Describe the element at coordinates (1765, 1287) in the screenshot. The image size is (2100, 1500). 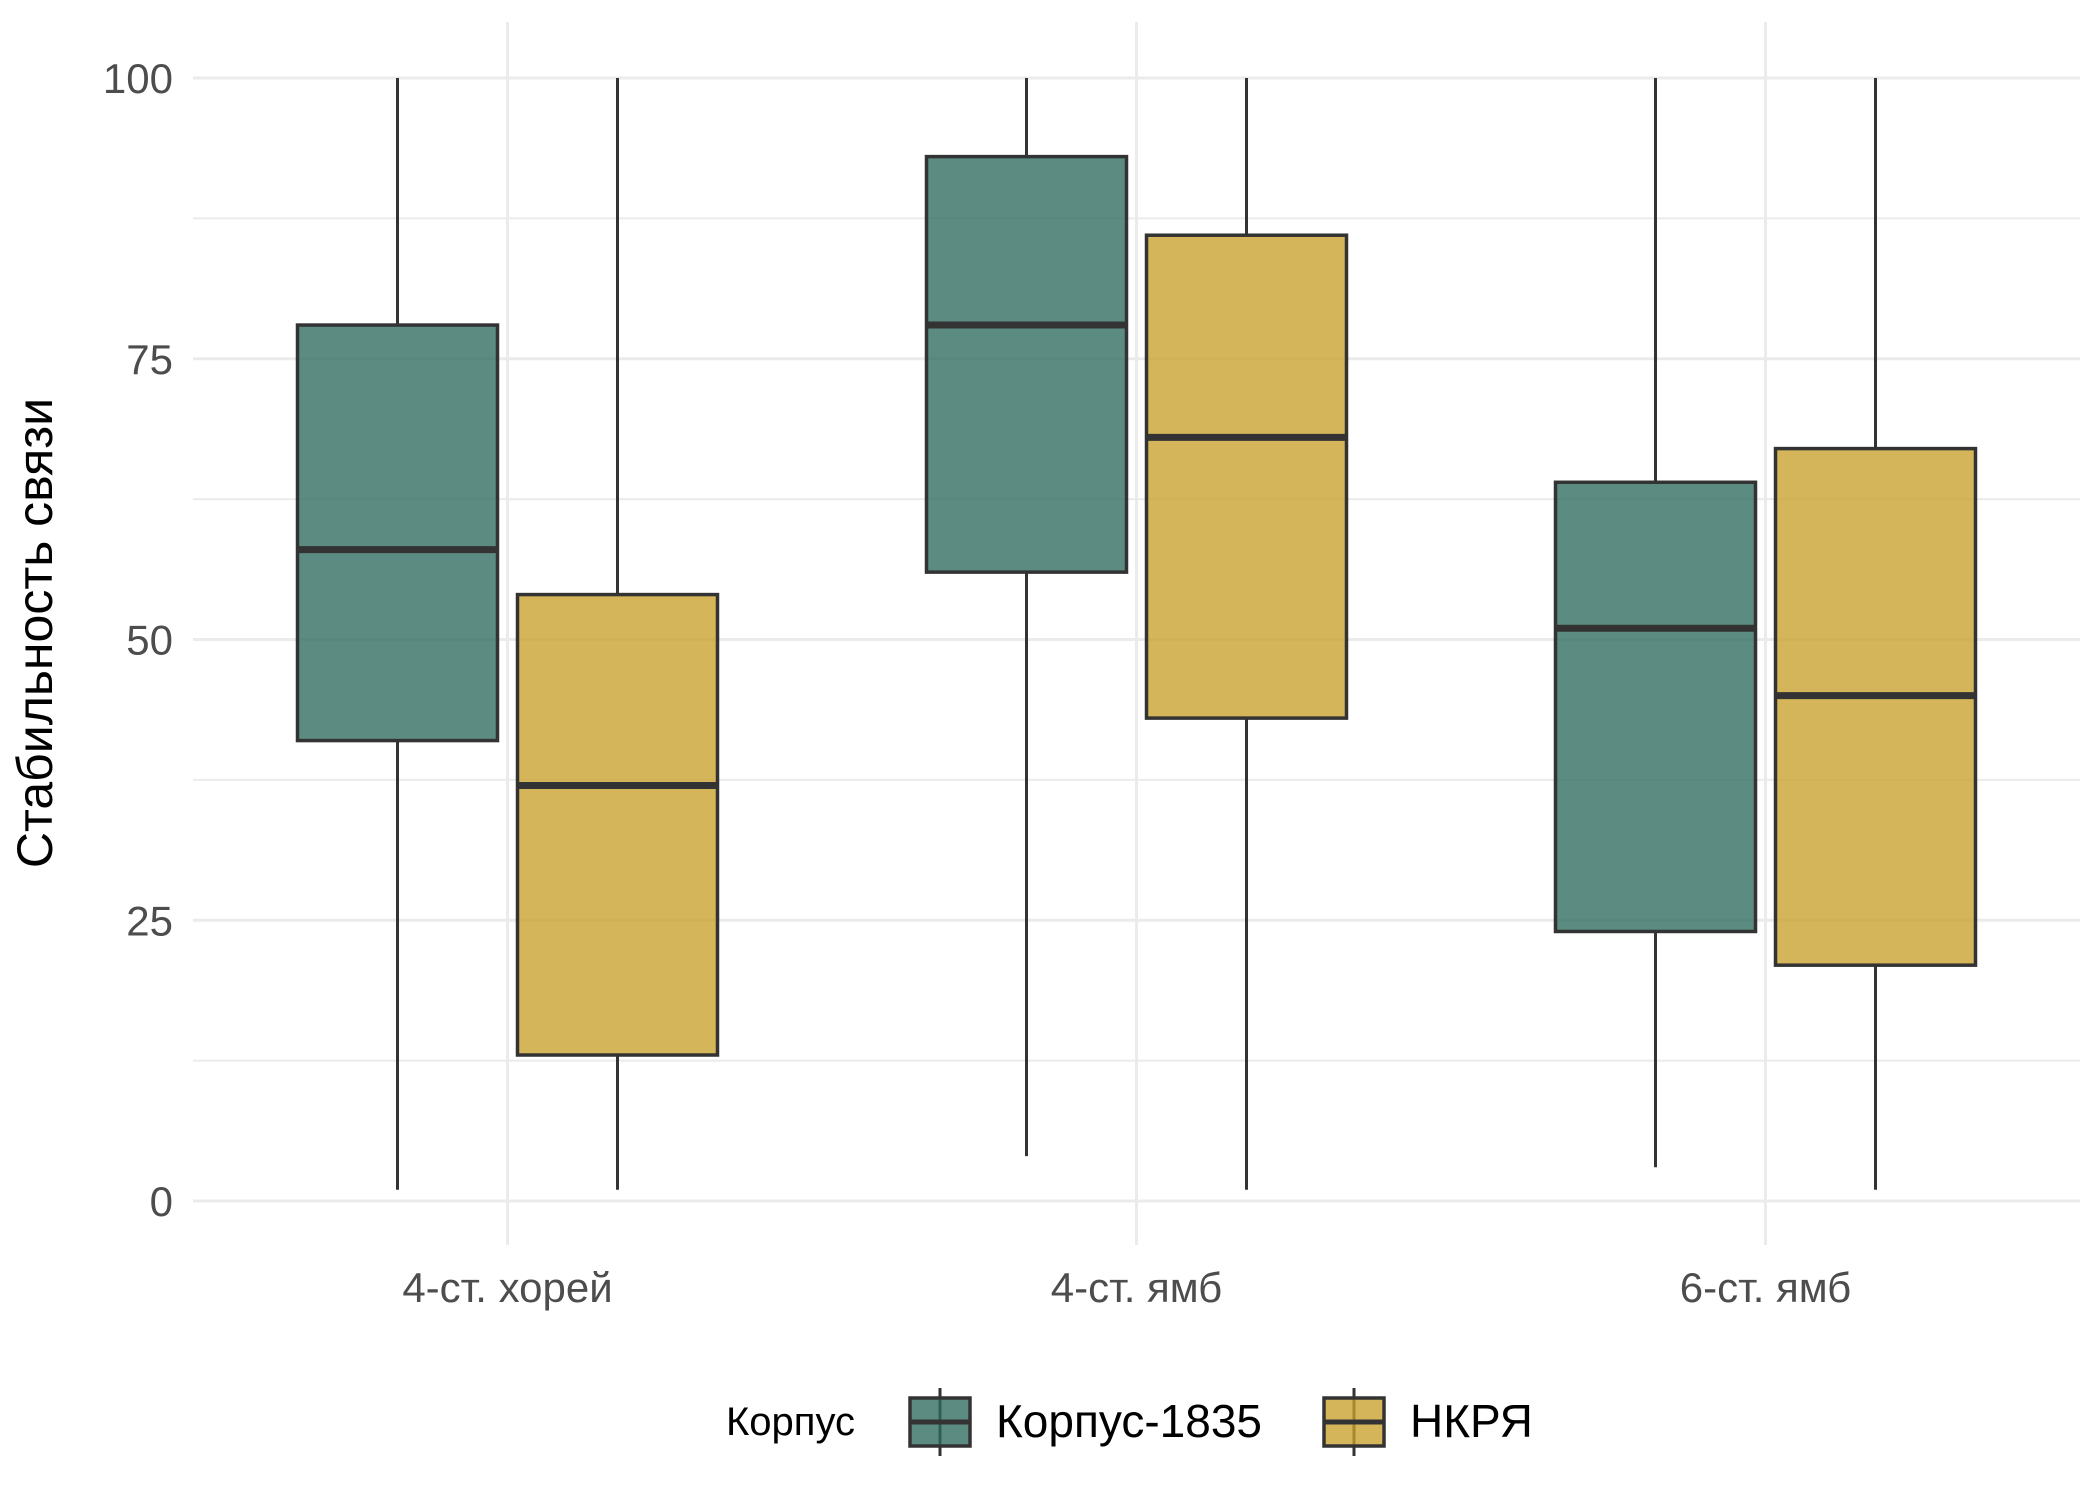
I see `x-tick-label: 6-ст. ямб` at that location.